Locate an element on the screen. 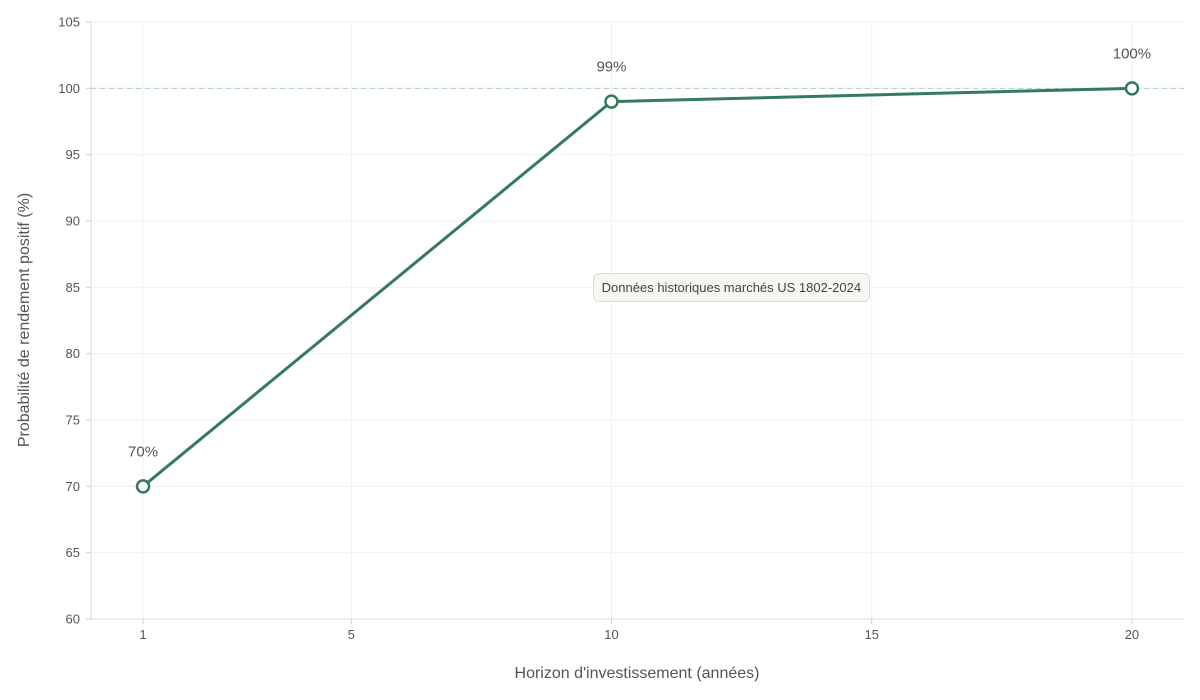 This screenshot has height=700, width=1200. y-tick-label: 85 is located at coordinates (73, 287).